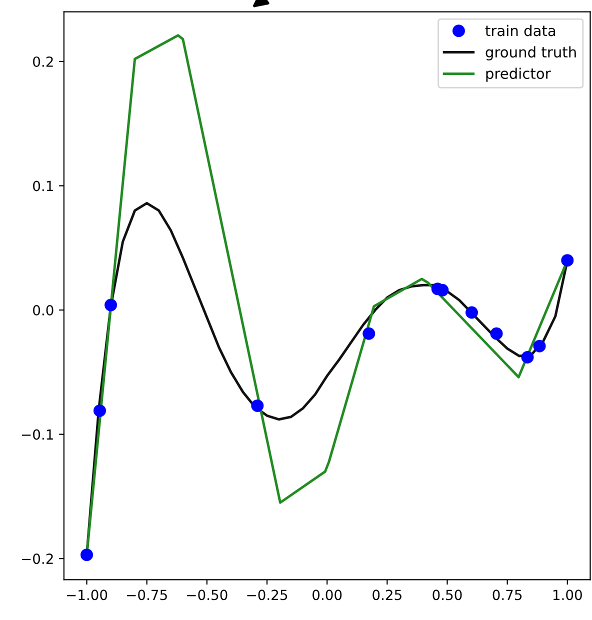 The height and width of the screenshot is (620, 592). I want to click on legend-label: predictor, so click(518, 75).